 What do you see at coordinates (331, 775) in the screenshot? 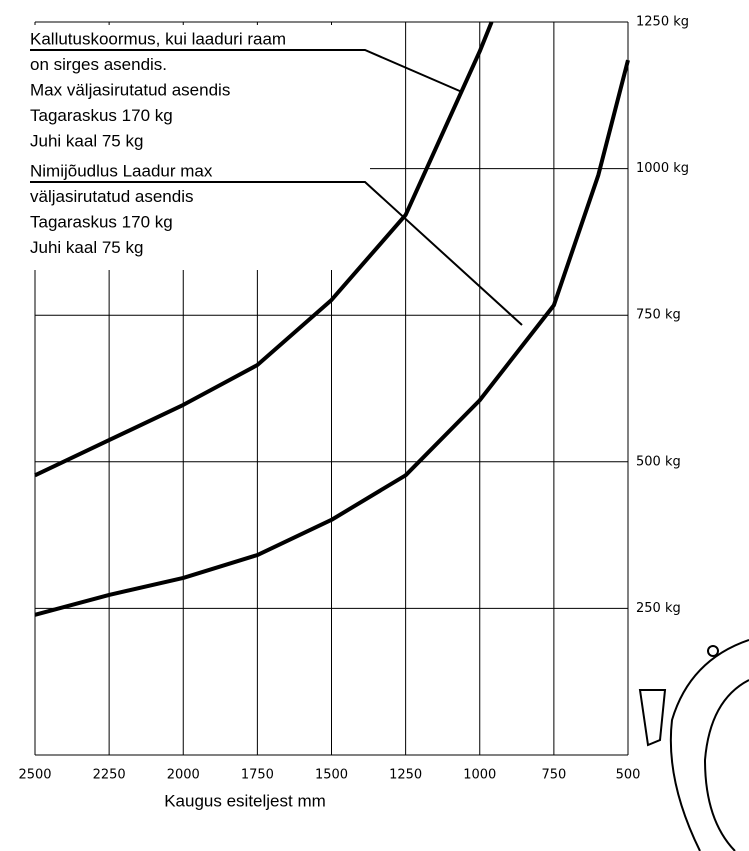
I see `x-tick-label: 1500` at bounding box center [331, 775].